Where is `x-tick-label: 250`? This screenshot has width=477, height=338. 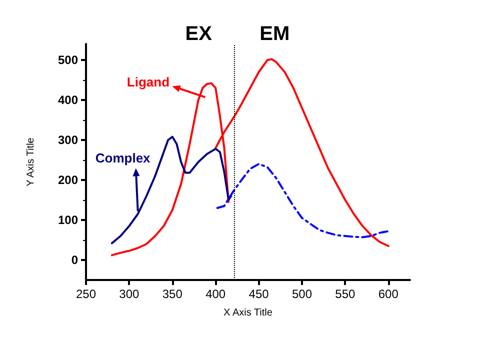 x-tick-label: 250 is located at coordinates (86, 294).